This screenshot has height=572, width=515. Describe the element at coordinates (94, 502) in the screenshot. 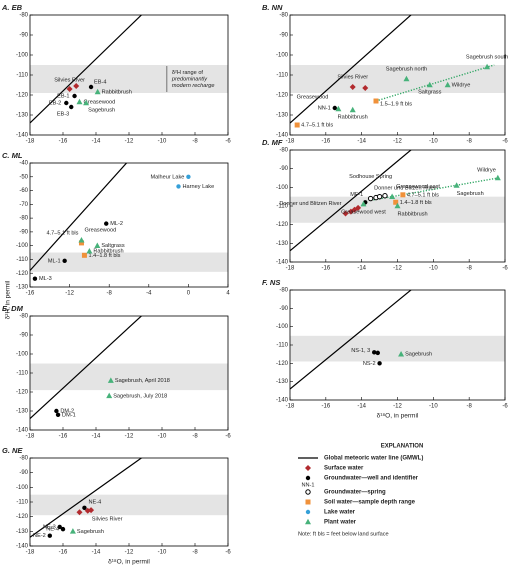

I see `point-label: NE-4` at that location.